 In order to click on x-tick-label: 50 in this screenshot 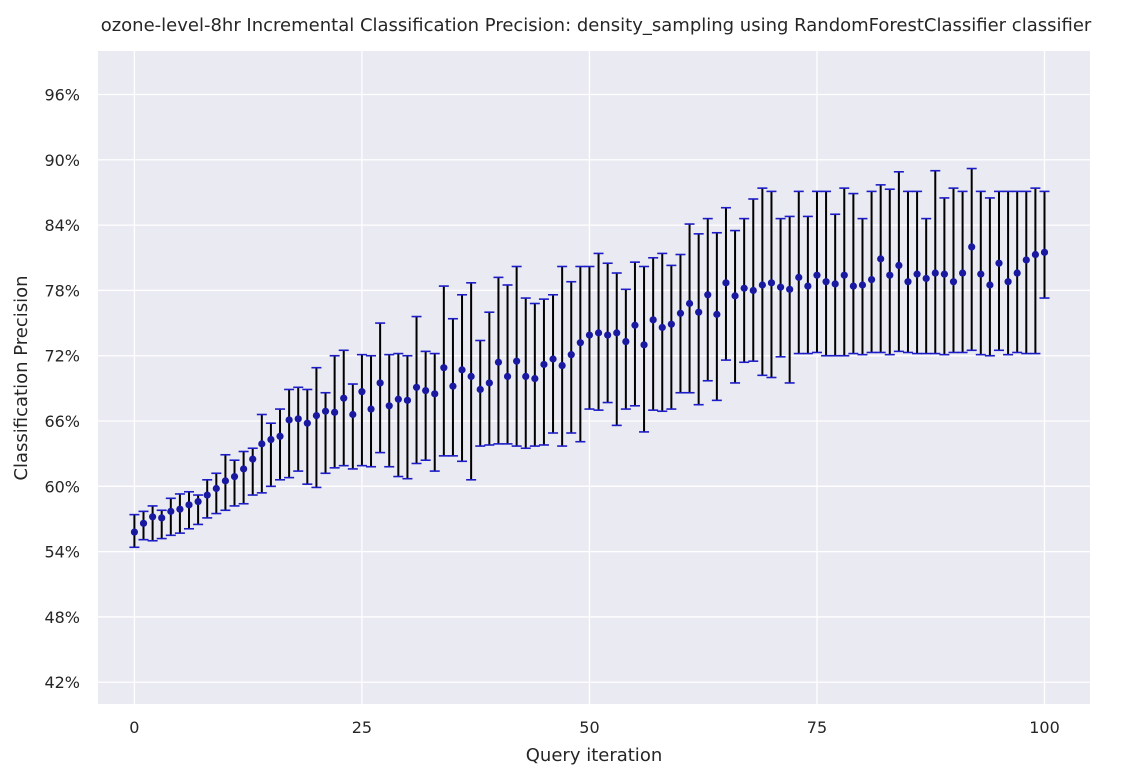, I will do `click(589, 727)`.